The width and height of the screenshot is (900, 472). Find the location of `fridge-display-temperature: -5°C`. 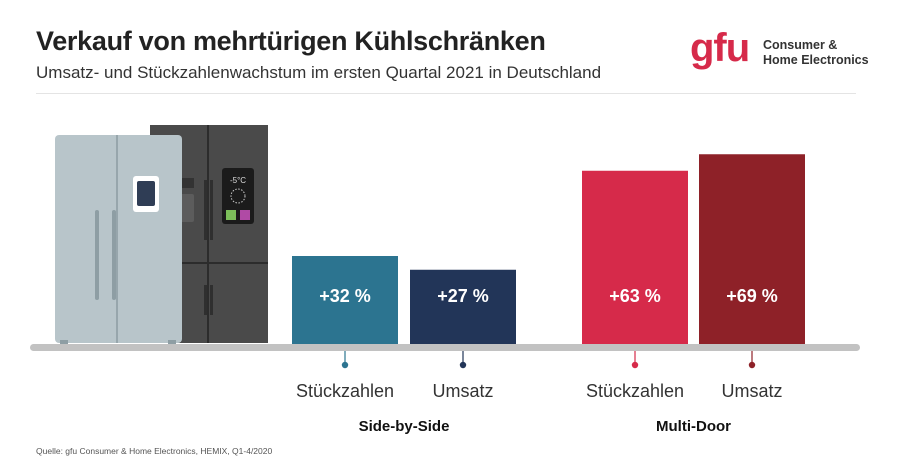

fridge-display-temperature: -5°C is located at coordinates (238, 180).